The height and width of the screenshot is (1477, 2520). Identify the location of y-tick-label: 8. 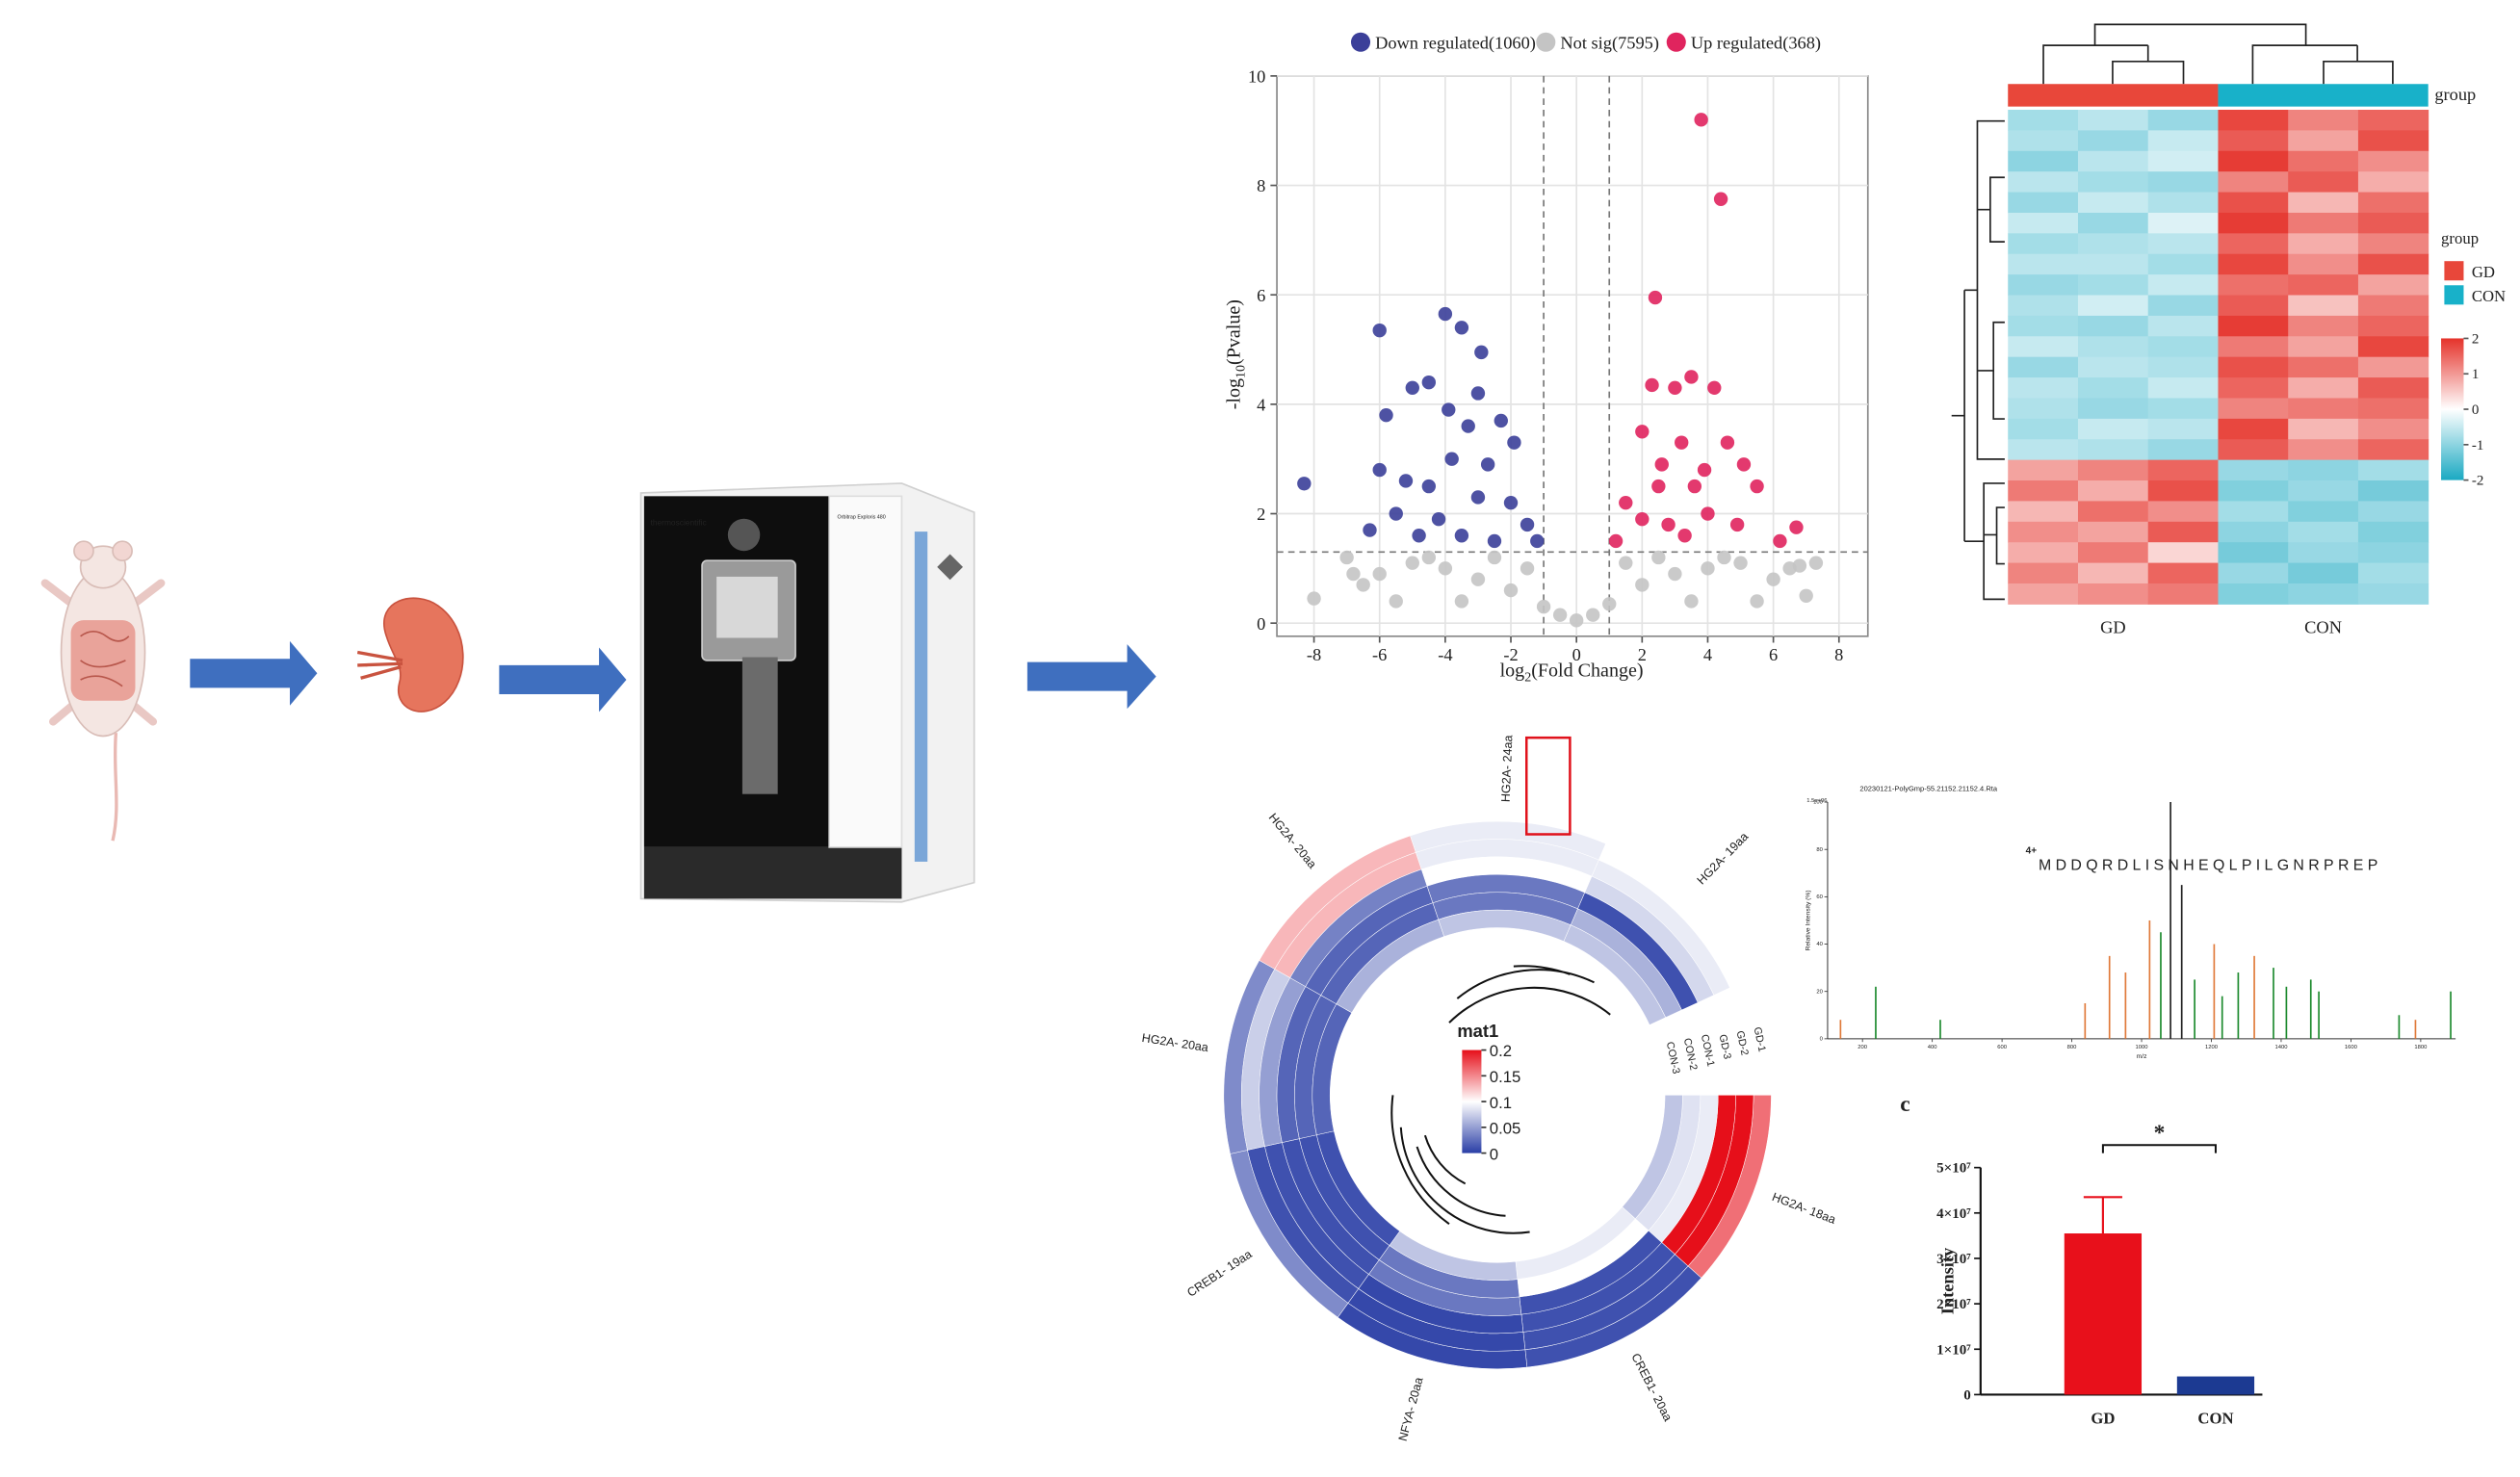
(1261, 185).